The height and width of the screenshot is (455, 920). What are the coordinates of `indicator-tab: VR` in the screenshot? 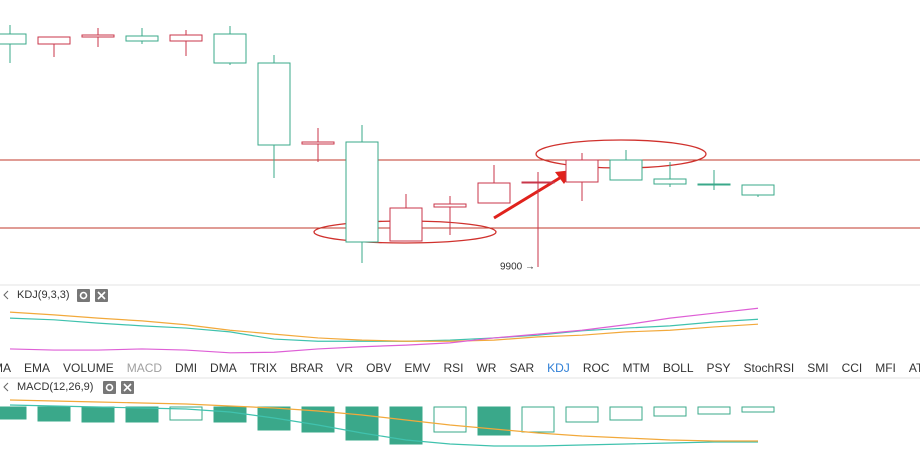 It's located at (345, 368).